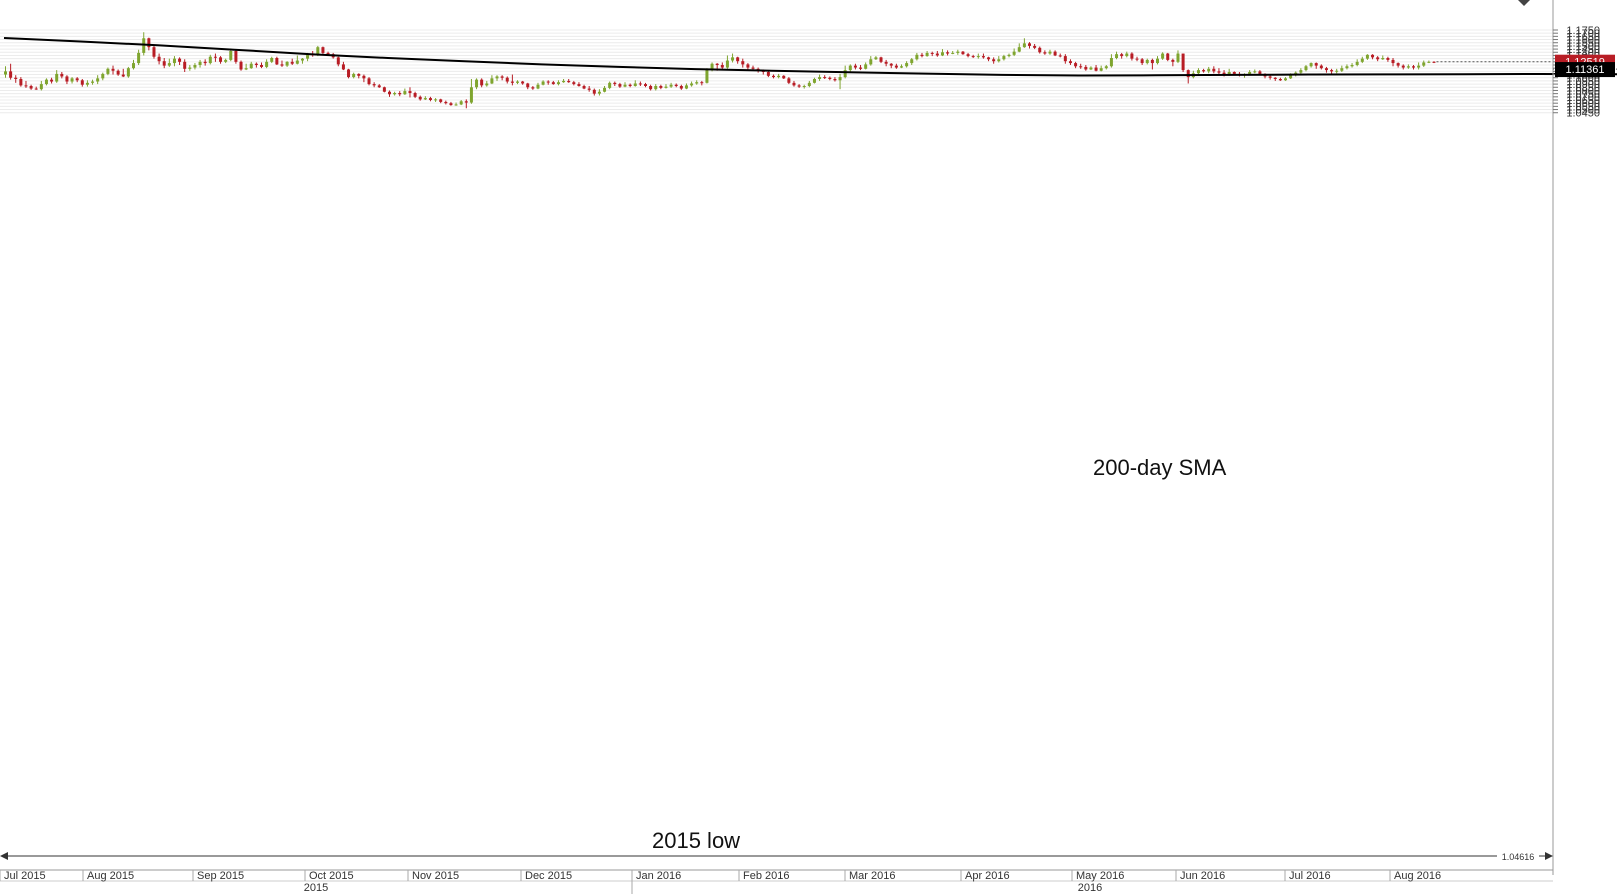 Image resolution: width=1617 pixels, height=894 pixels. Describe the element at coordinates (658, 876) in the screenshot. I see `month-label: Jan 2016` at that location.